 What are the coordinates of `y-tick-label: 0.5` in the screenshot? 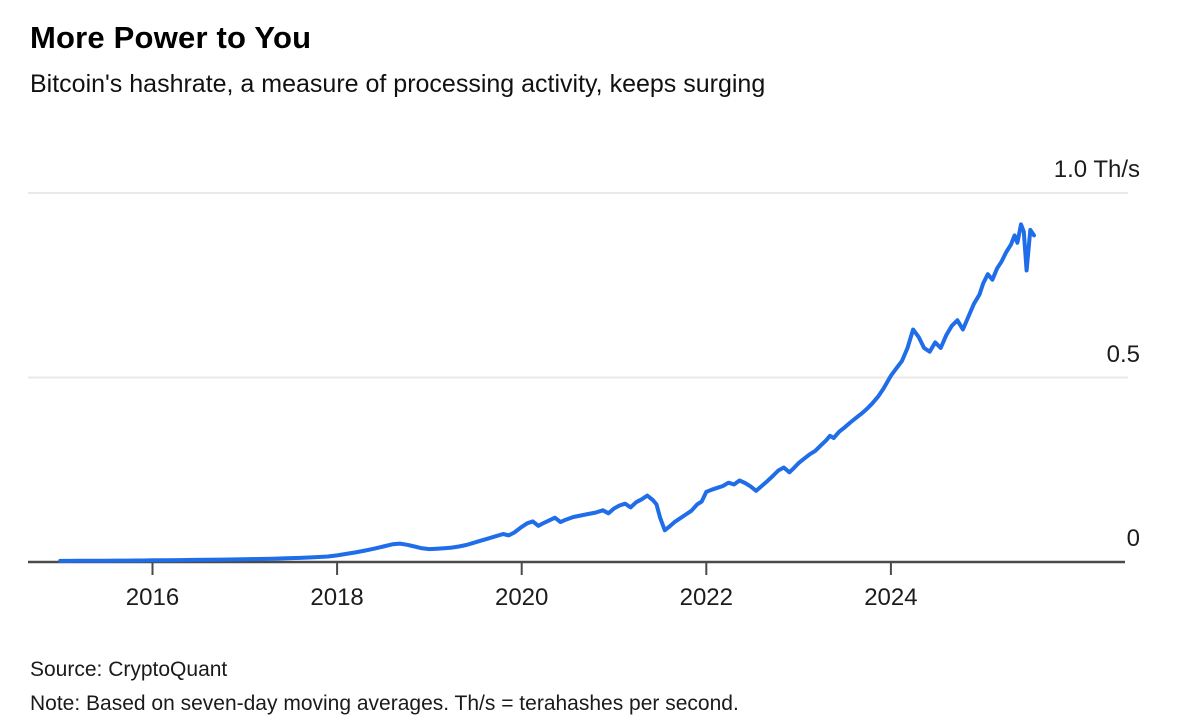 It's located at (1123, 354).